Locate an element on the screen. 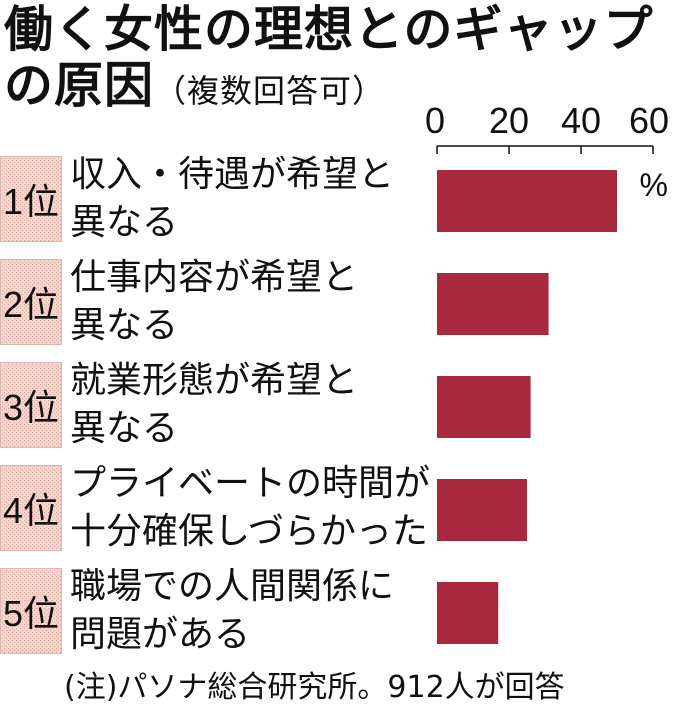 The height and width of the screenshot is (716, 680). x-tick-label: 60 is located at coordinates (649, 120).